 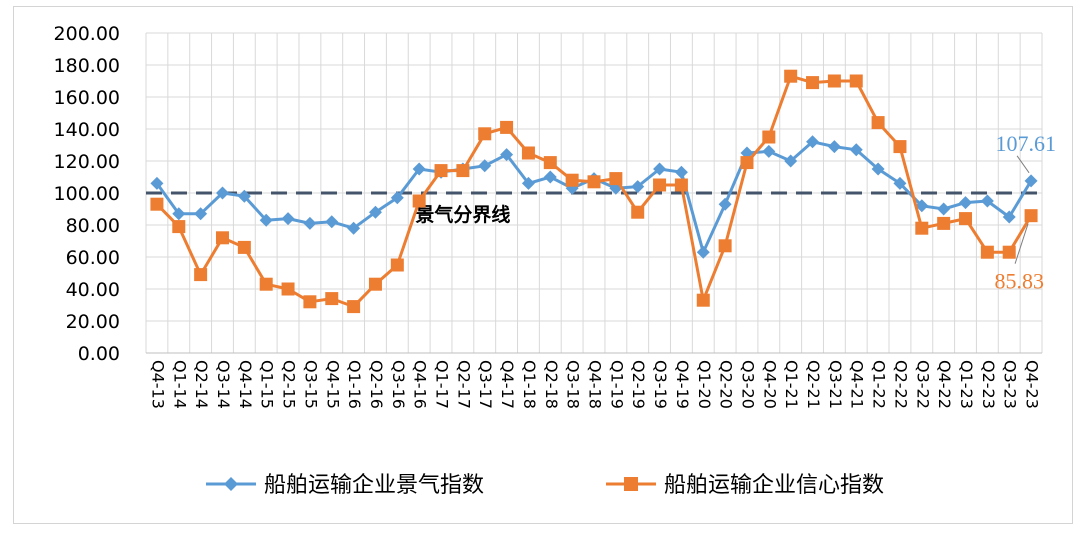 I want to click on x-tick-label: Q2-14, so click(x=201, y=384).